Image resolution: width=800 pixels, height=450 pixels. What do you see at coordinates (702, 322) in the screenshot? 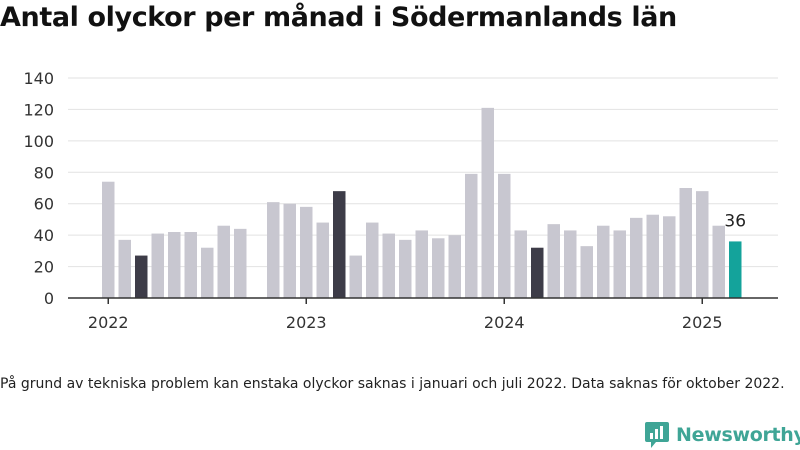
I see `x-tick-label: 2025` at bounding box center [702, 322].